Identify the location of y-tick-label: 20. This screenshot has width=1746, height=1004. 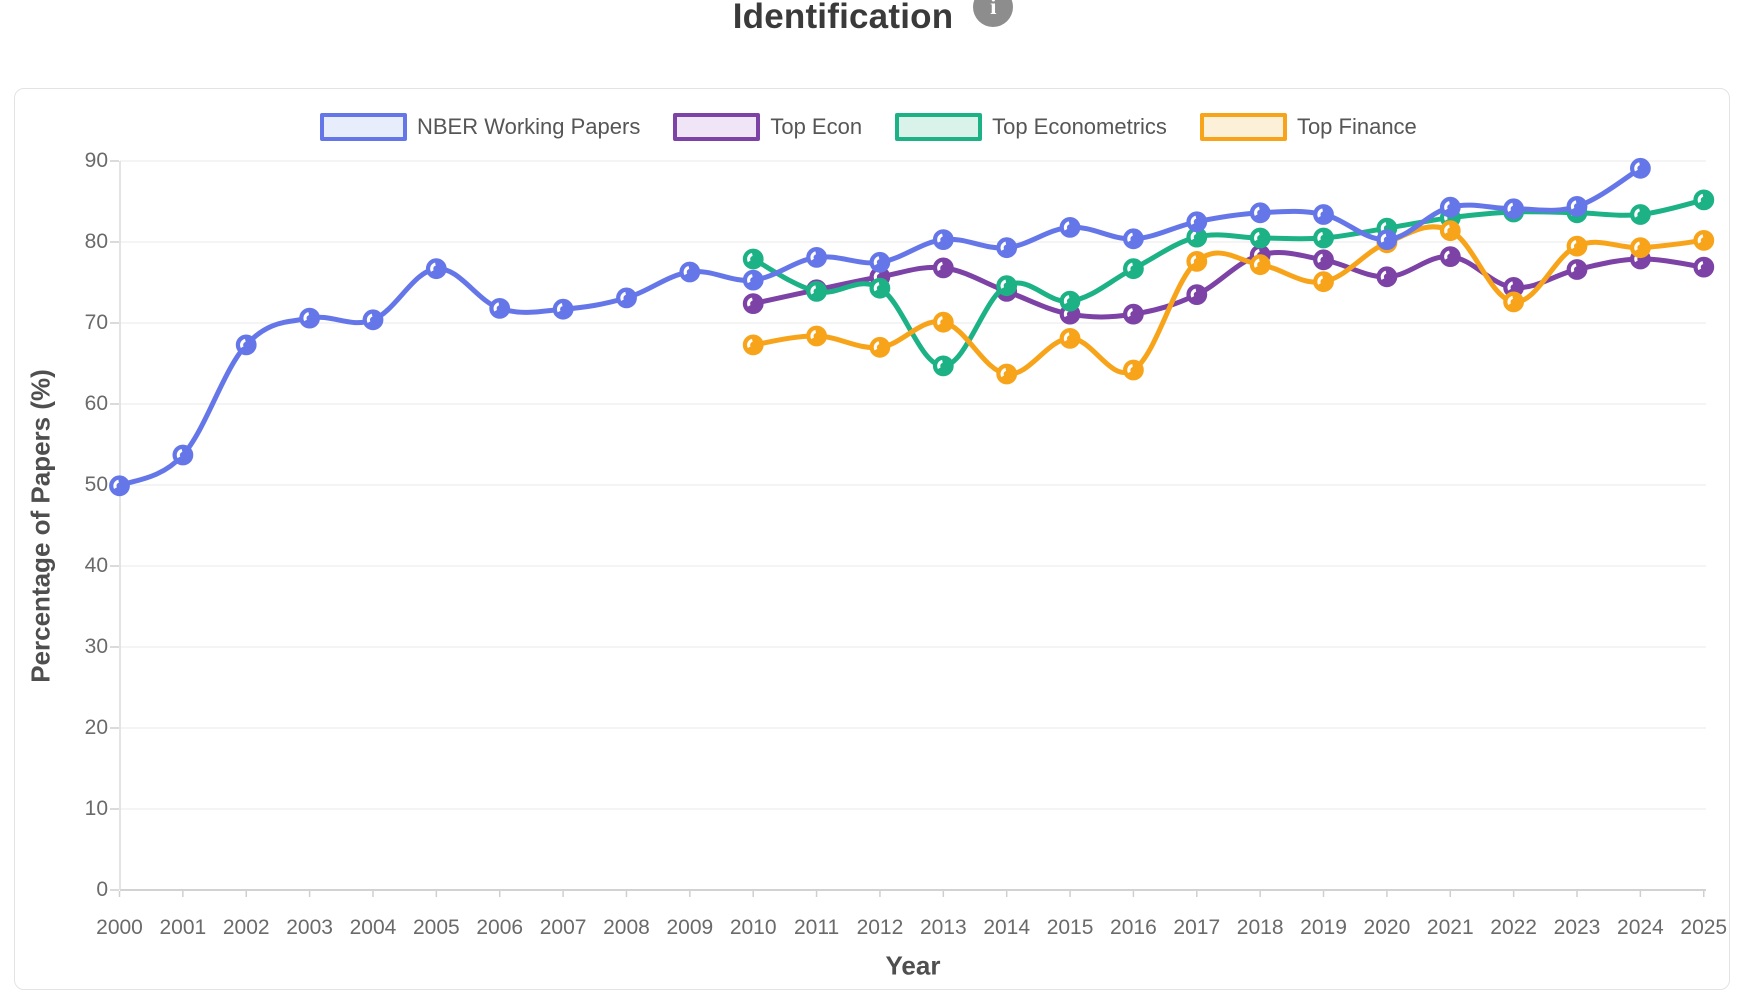
(96, 727).